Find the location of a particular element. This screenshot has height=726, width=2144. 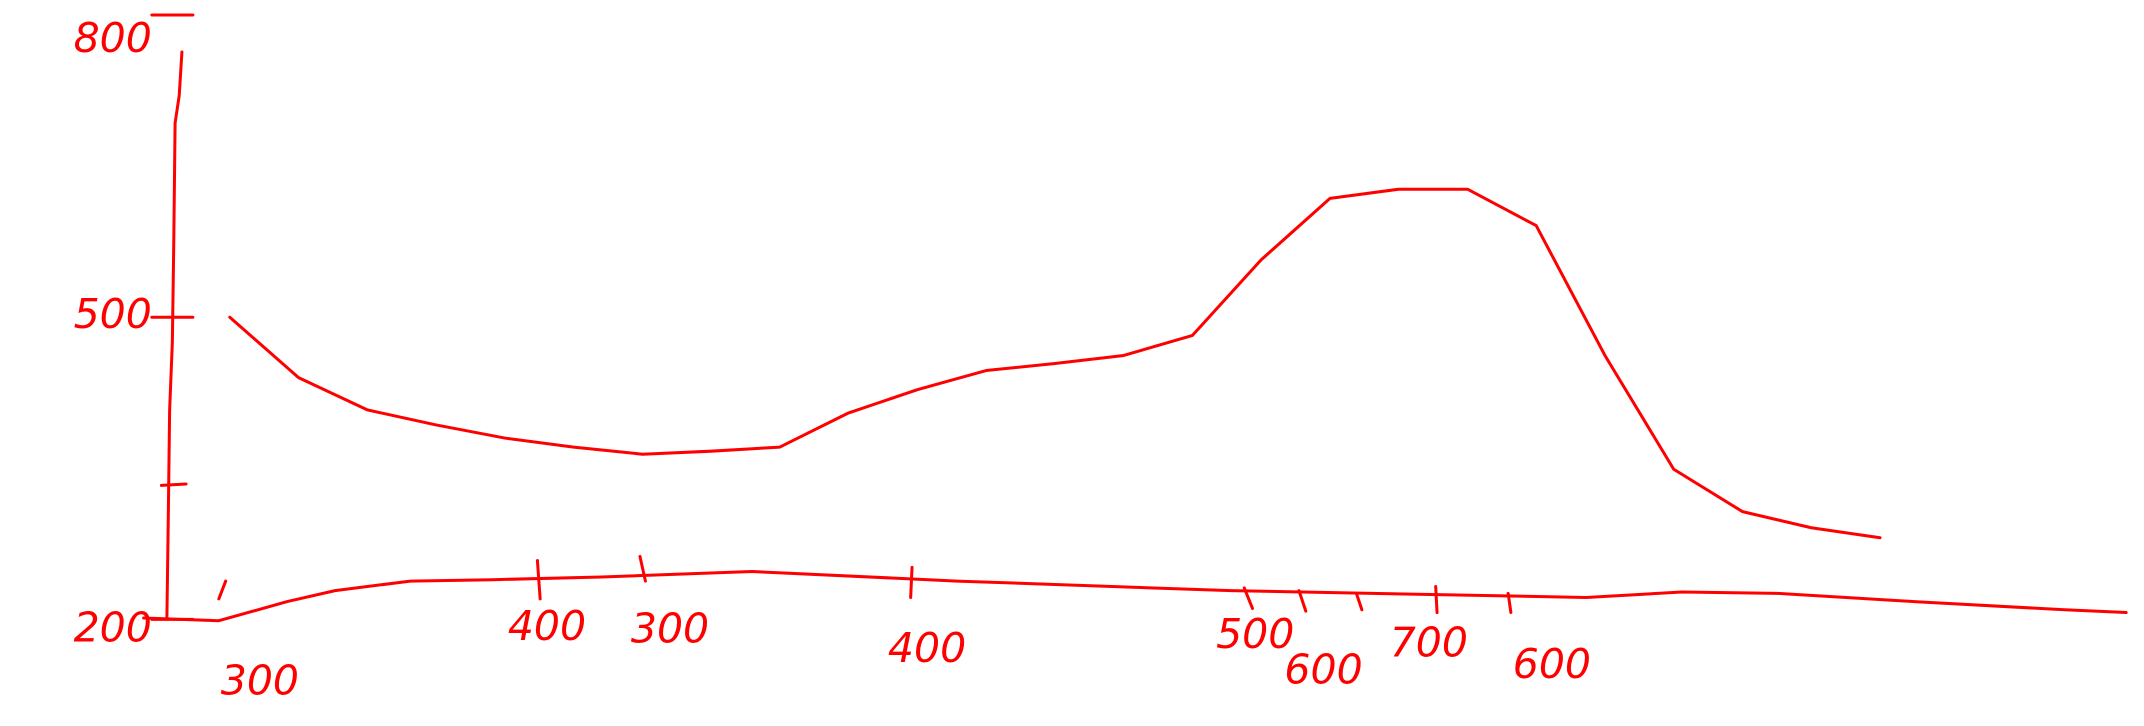

y-tick-label: 800 is located at coordinates (113, 38).